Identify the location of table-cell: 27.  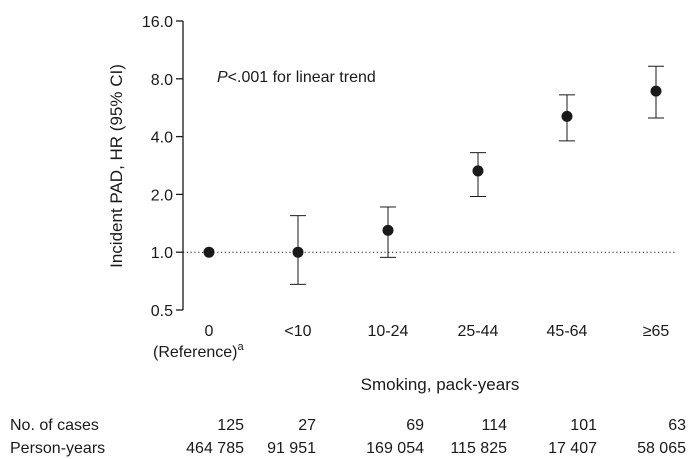
(307, 425).